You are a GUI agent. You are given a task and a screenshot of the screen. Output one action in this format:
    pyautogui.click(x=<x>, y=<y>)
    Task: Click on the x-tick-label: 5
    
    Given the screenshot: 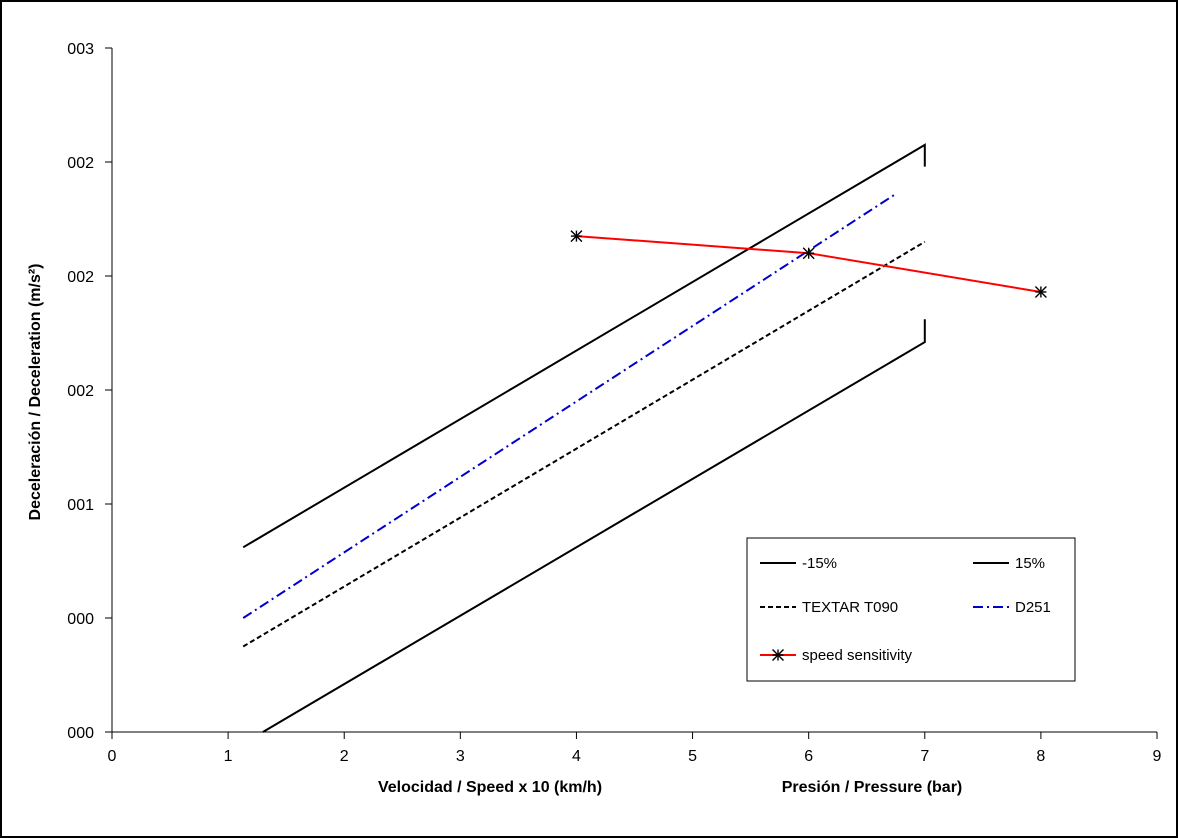 What is the action you would take?
    pyautogui.click(x=692, y=756)
    